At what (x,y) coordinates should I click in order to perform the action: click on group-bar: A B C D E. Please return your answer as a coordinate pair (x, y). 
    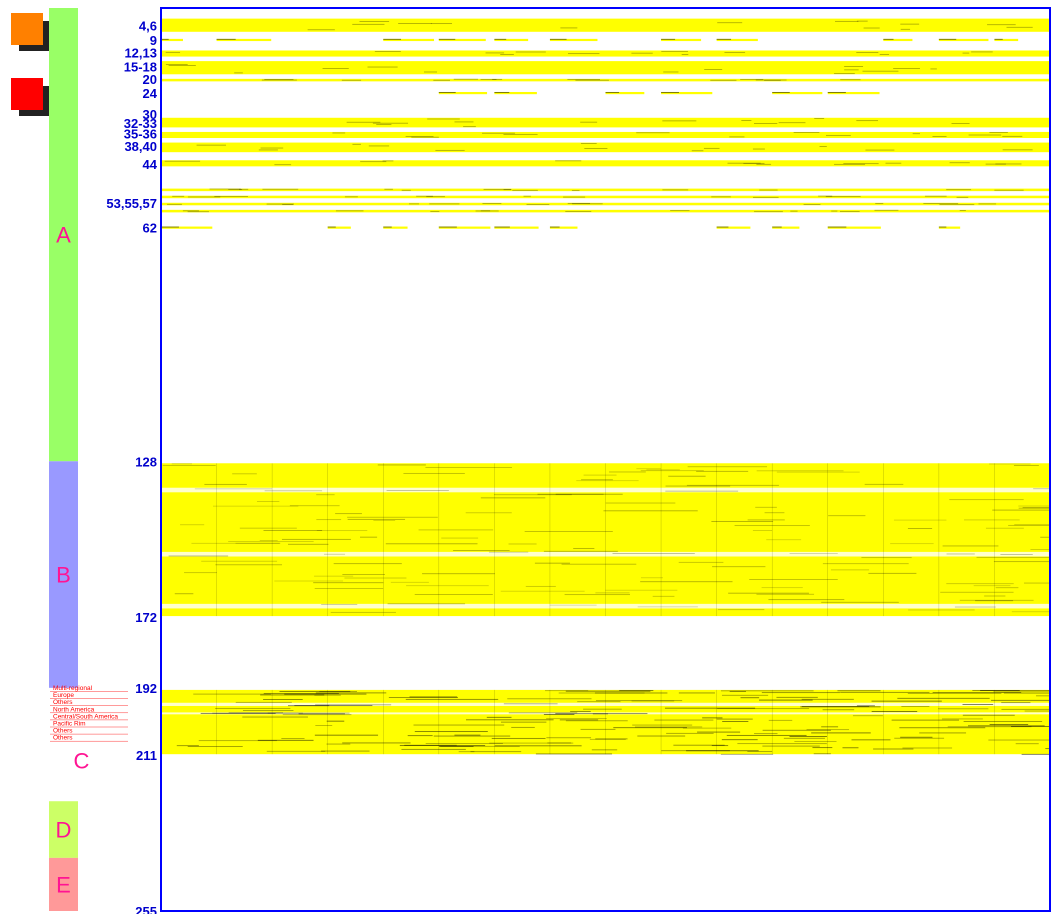
    Looking at the image, I should click on (69, 459).